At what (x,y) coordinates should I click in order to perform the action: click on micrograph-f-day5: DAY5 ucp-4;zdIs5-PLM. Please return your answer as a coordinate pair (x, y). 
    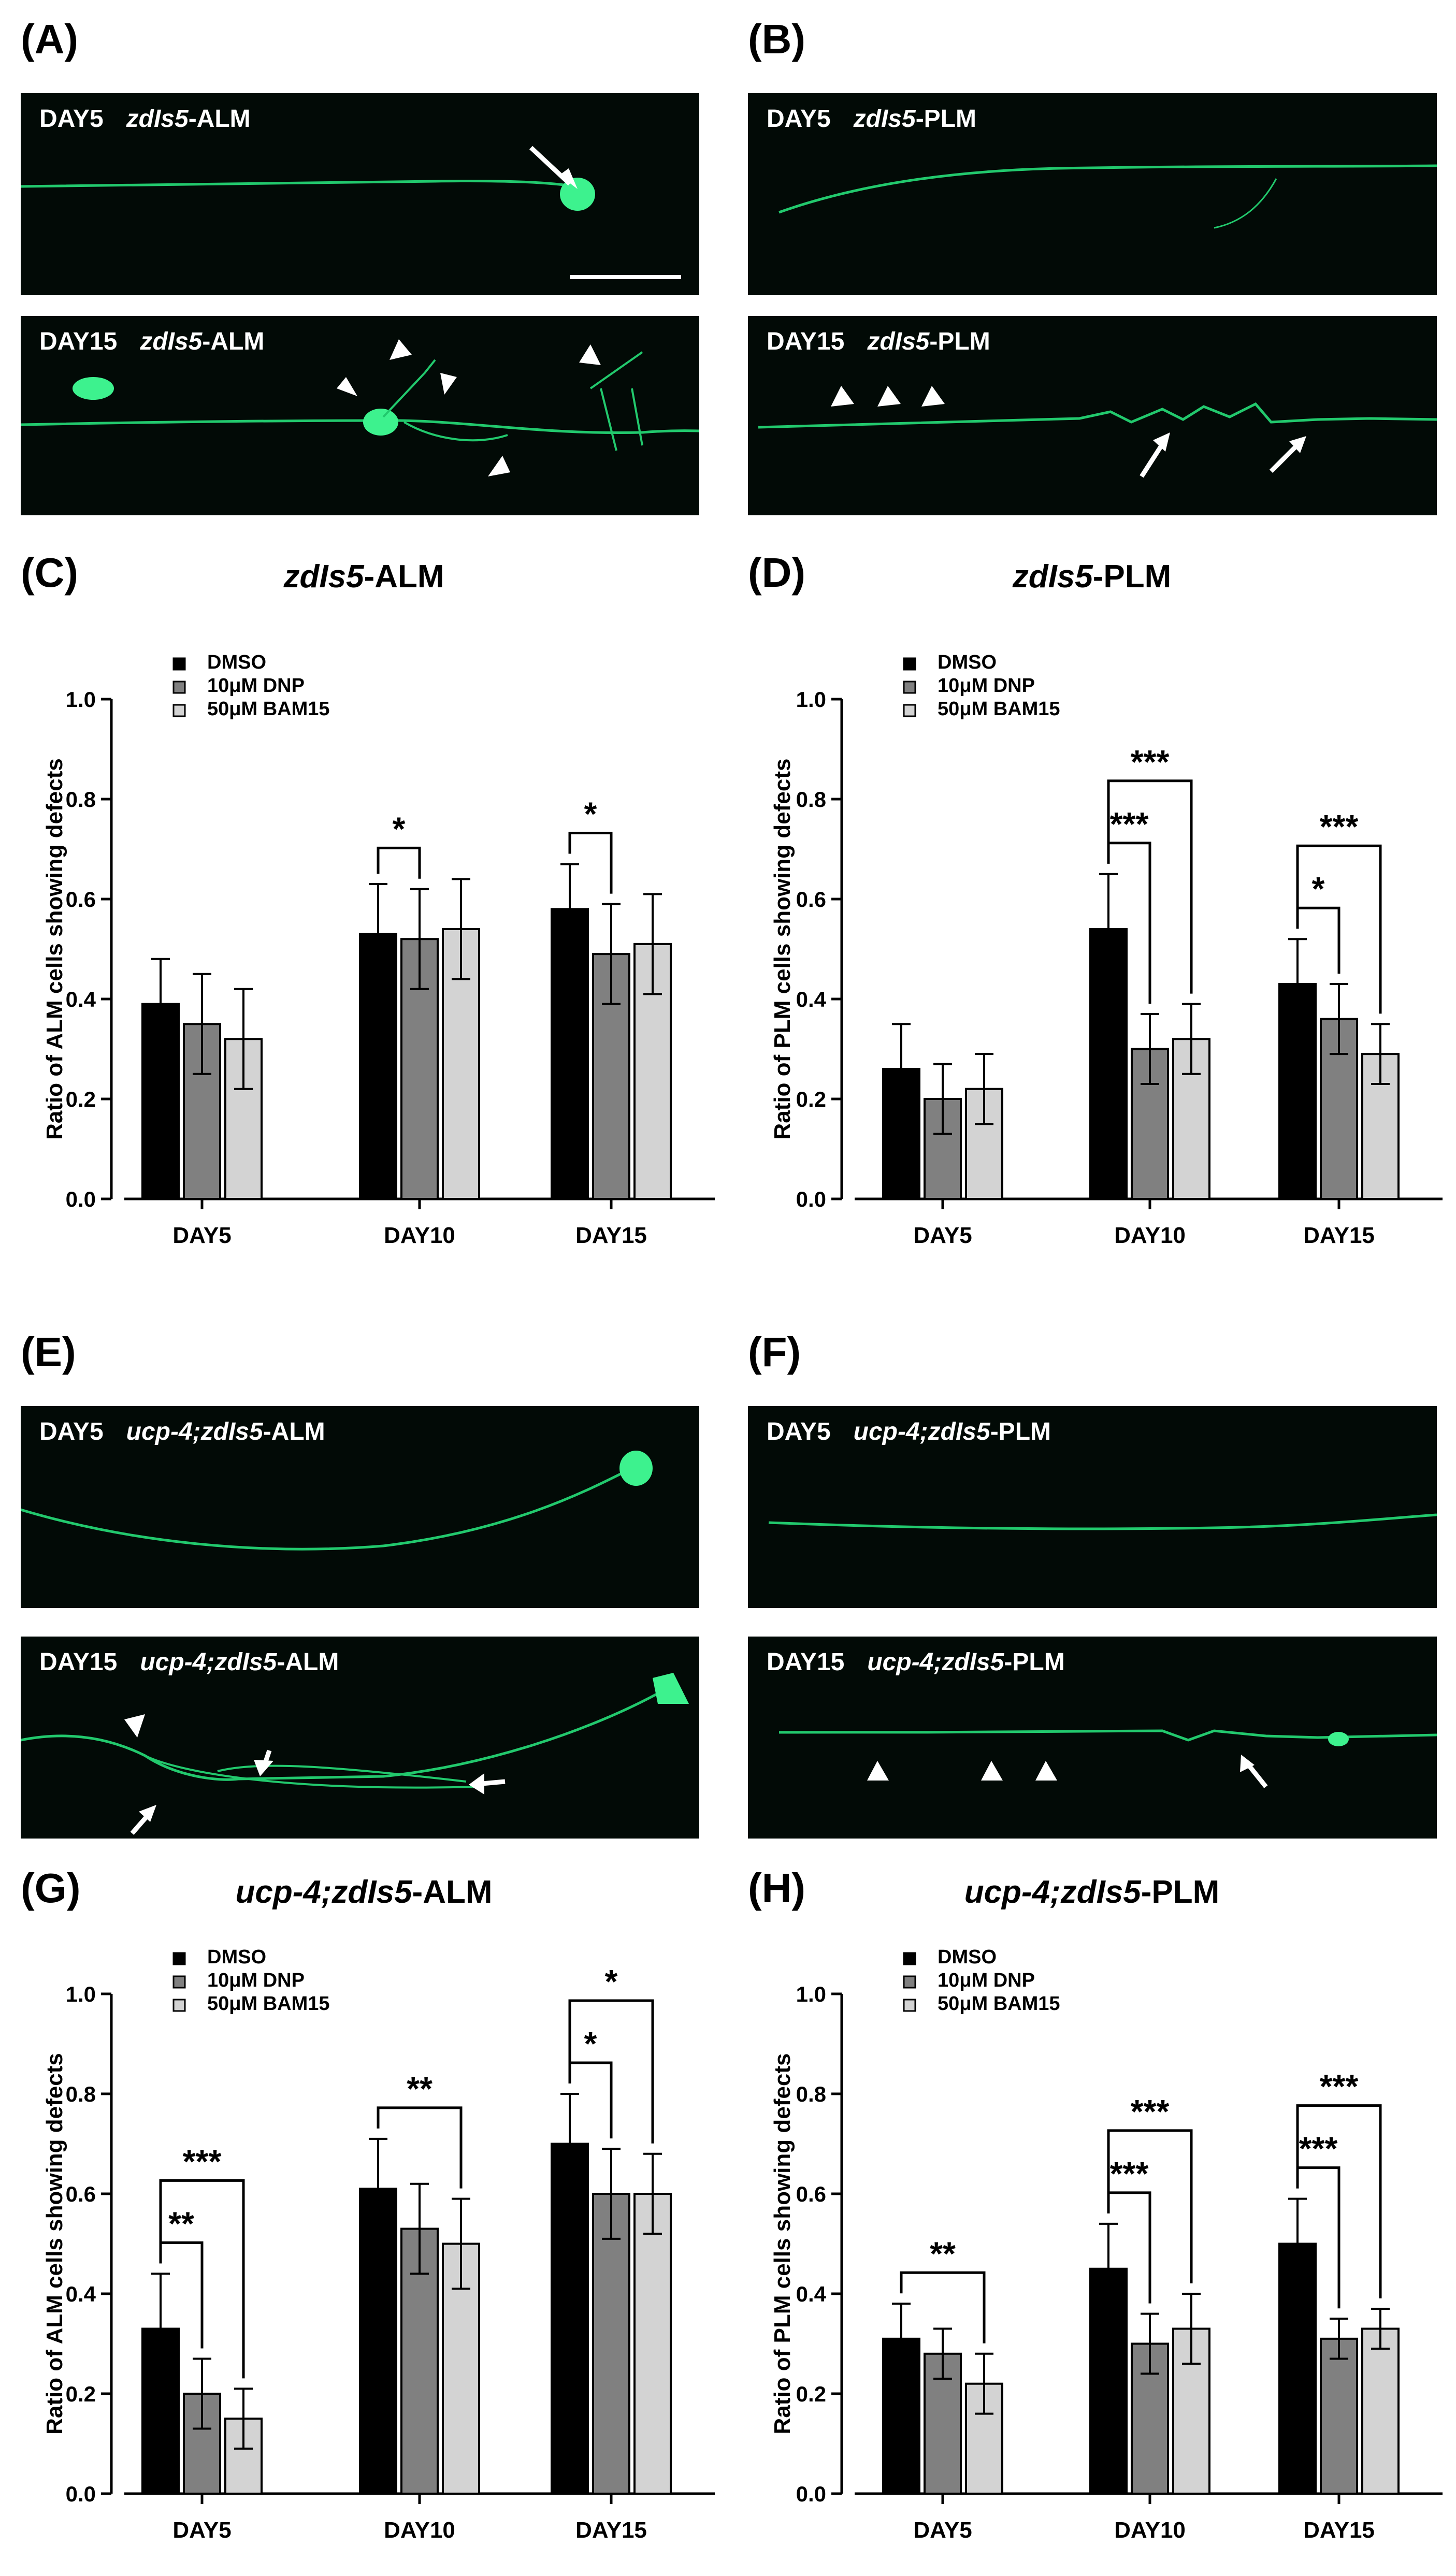
    Looking at the image, I should click on (1092, 1507).